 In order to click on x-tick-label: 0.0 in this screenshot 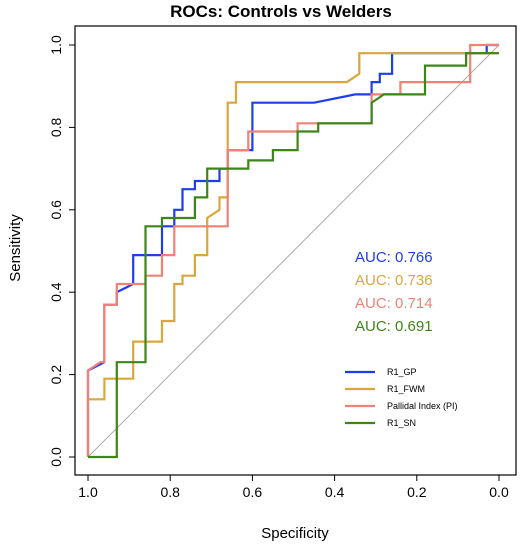, I will do `click(499, 492)`.